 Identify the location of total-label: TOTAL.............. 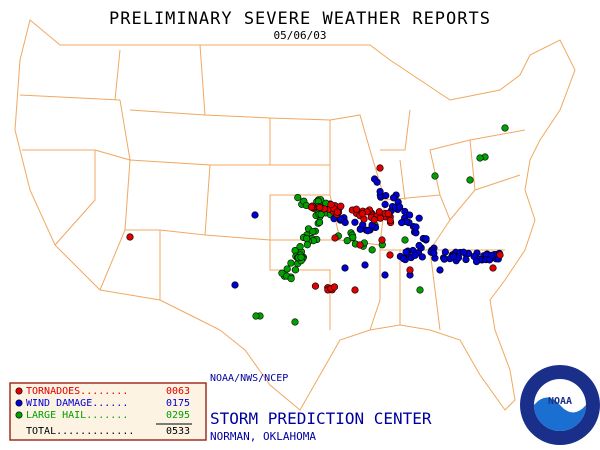
(80, 431).